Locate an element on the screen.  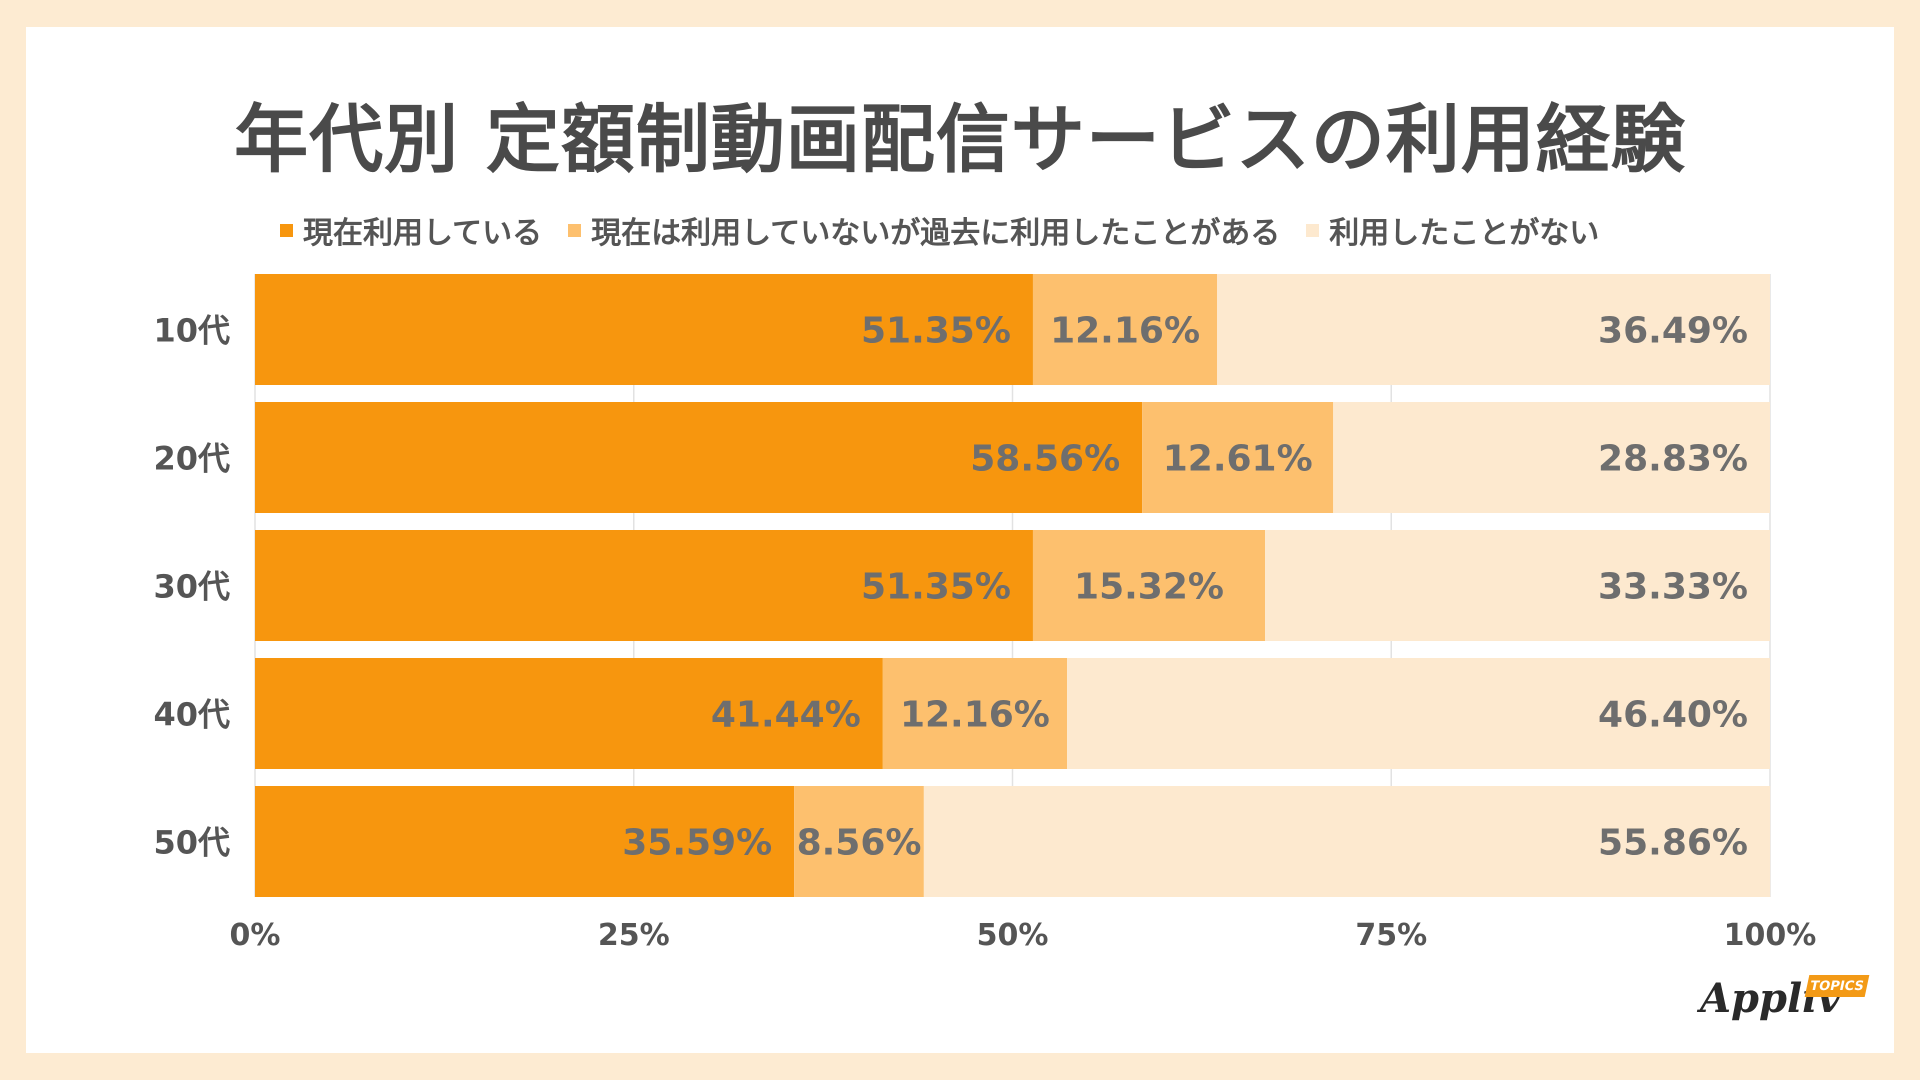
category-label-30代: 30代 is located at coordinates (191, 587).